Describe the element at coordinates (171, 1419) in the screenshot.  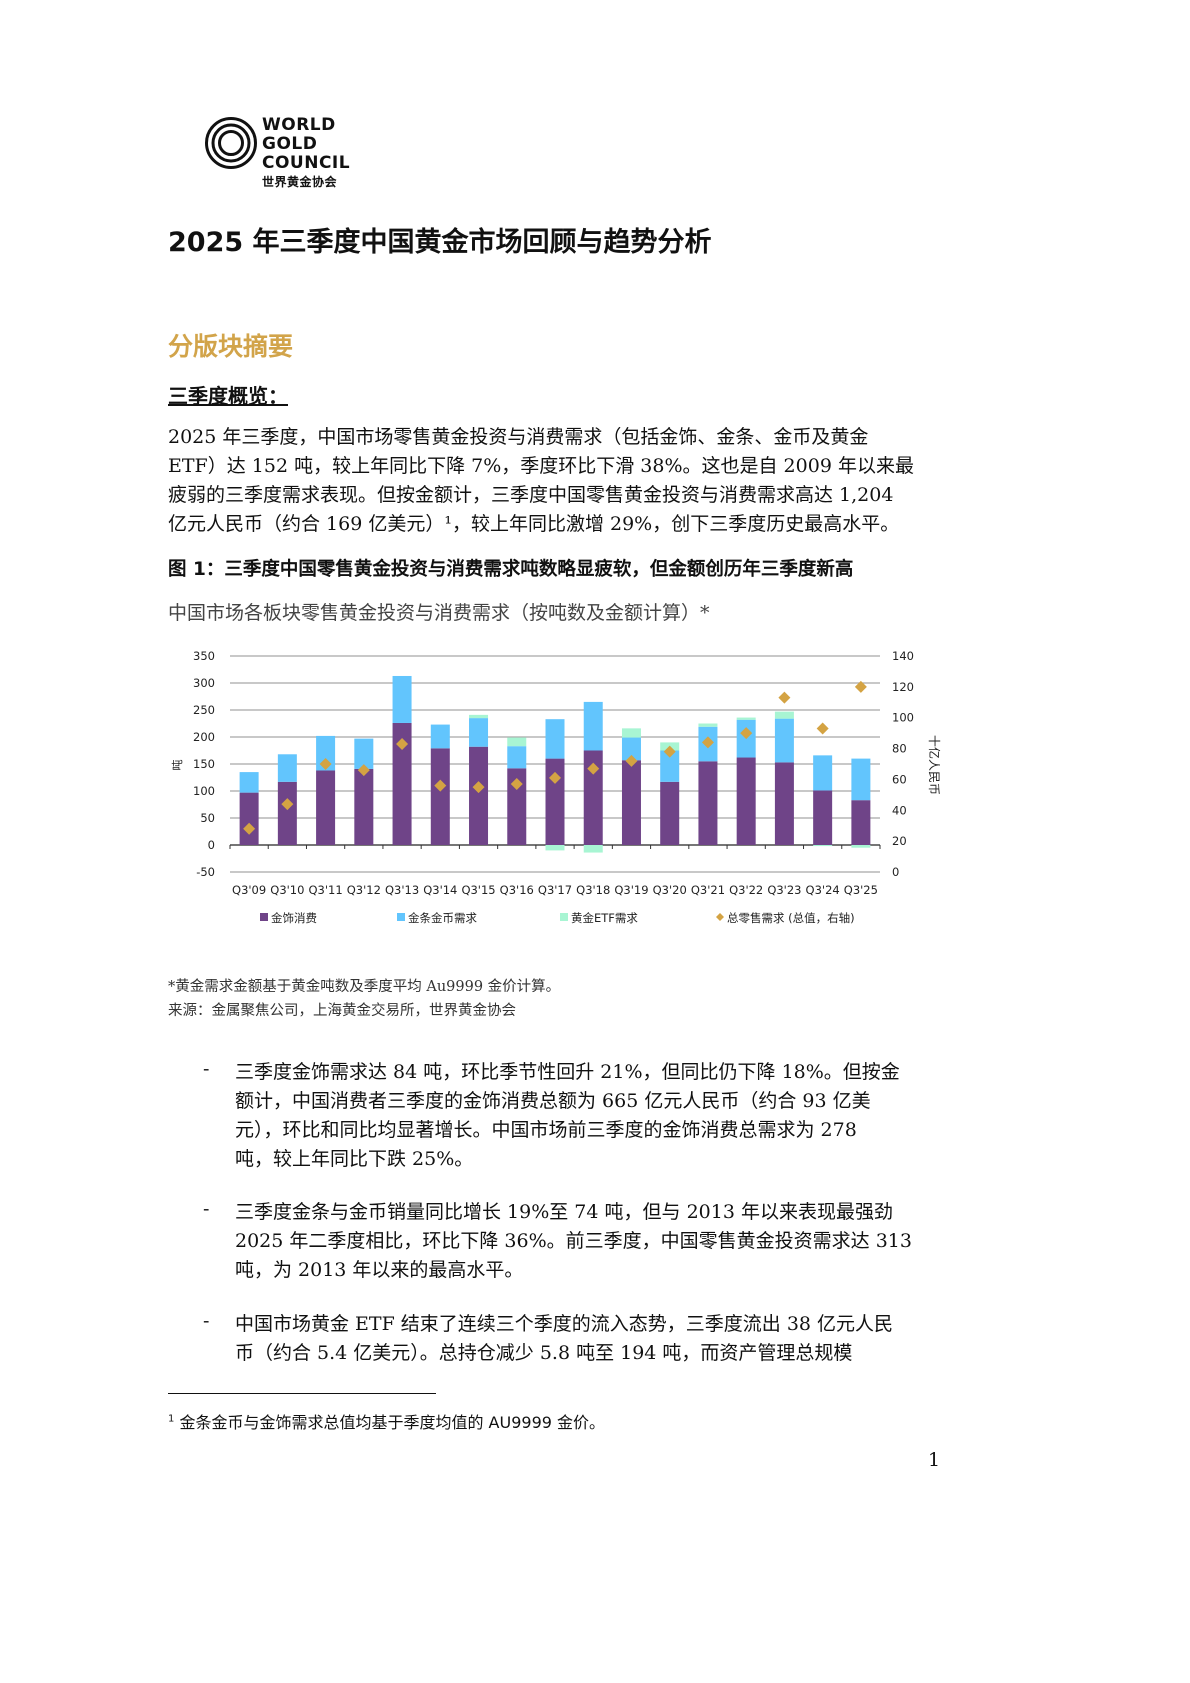
I see `footnote-marker: 1` at that location.